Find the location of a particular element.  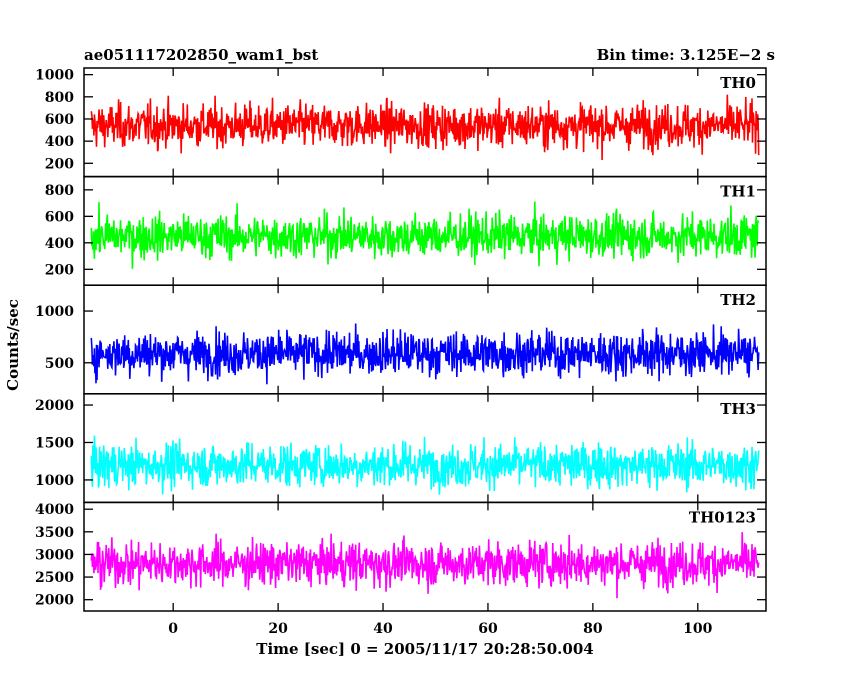

y-tick-label: 3500 is located at coordinates (54, 533).